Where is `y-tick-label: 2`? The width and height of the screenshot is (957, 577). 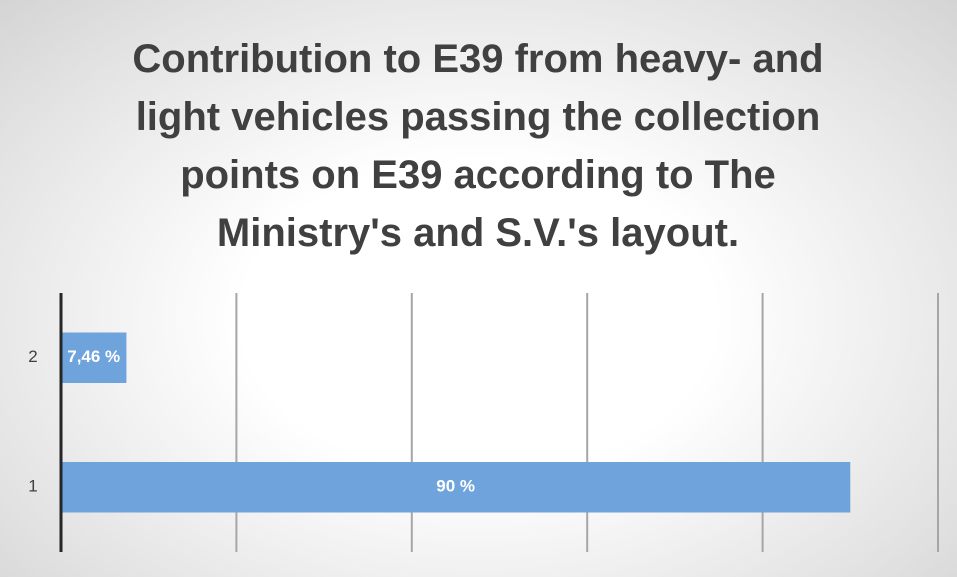
y-tick-label: 2 is located at coordinates (32, 356).